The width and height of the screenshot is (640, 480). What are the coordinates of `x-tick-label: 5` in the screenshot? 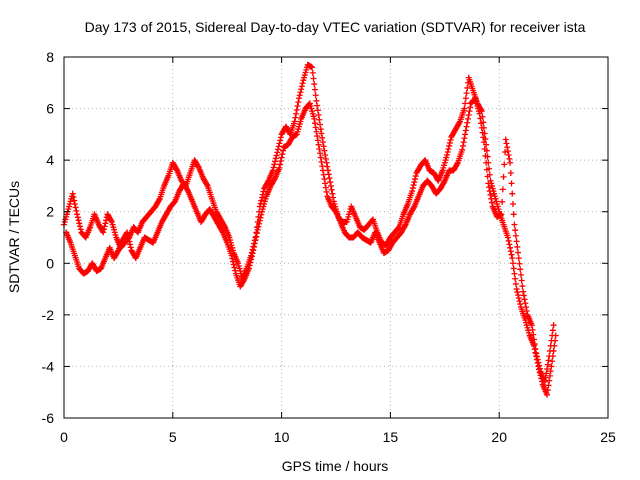 It's located at (173, 437).